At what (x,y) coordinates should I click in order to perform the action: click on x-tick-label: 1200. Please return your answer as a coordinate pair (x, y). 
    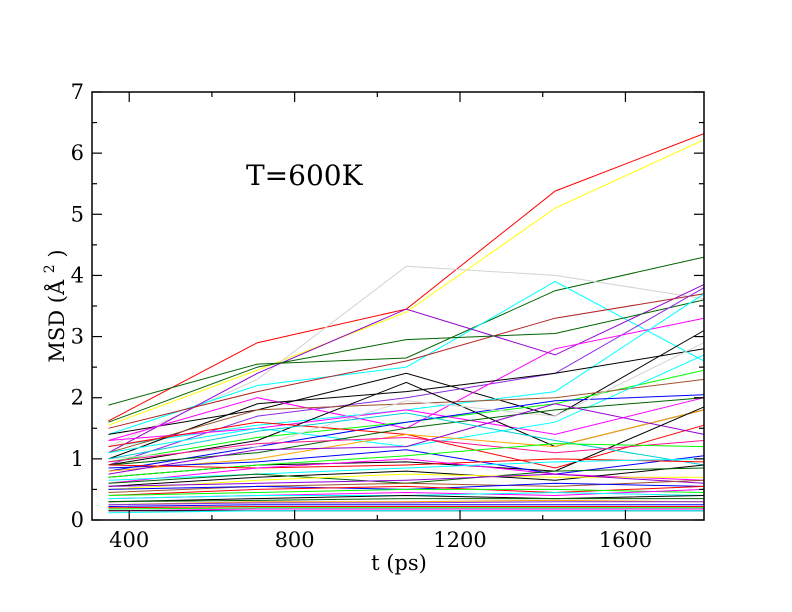
    Looking at the image, I should click on (459, 540).